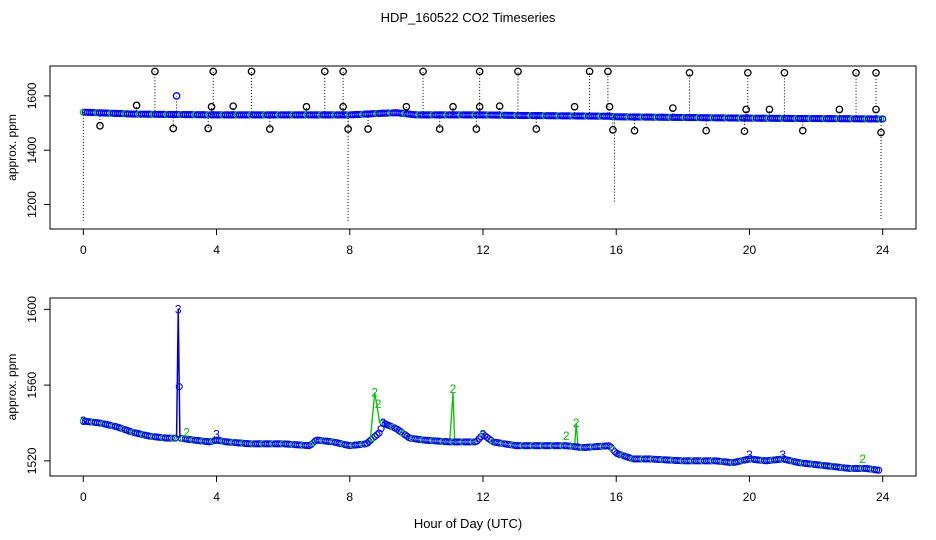 Image resolution: width=936 pixels, height=540 pixels. Describe the element at coordinates (32, 150) in the screenshot. I see `y-tick-label: 1400` at that location.